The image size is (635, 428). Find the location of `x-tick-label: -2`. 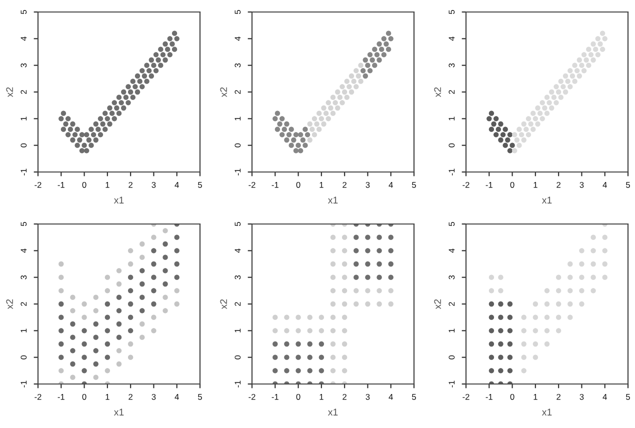

x-tick-label: -2 is located at coordinates (38, 397).